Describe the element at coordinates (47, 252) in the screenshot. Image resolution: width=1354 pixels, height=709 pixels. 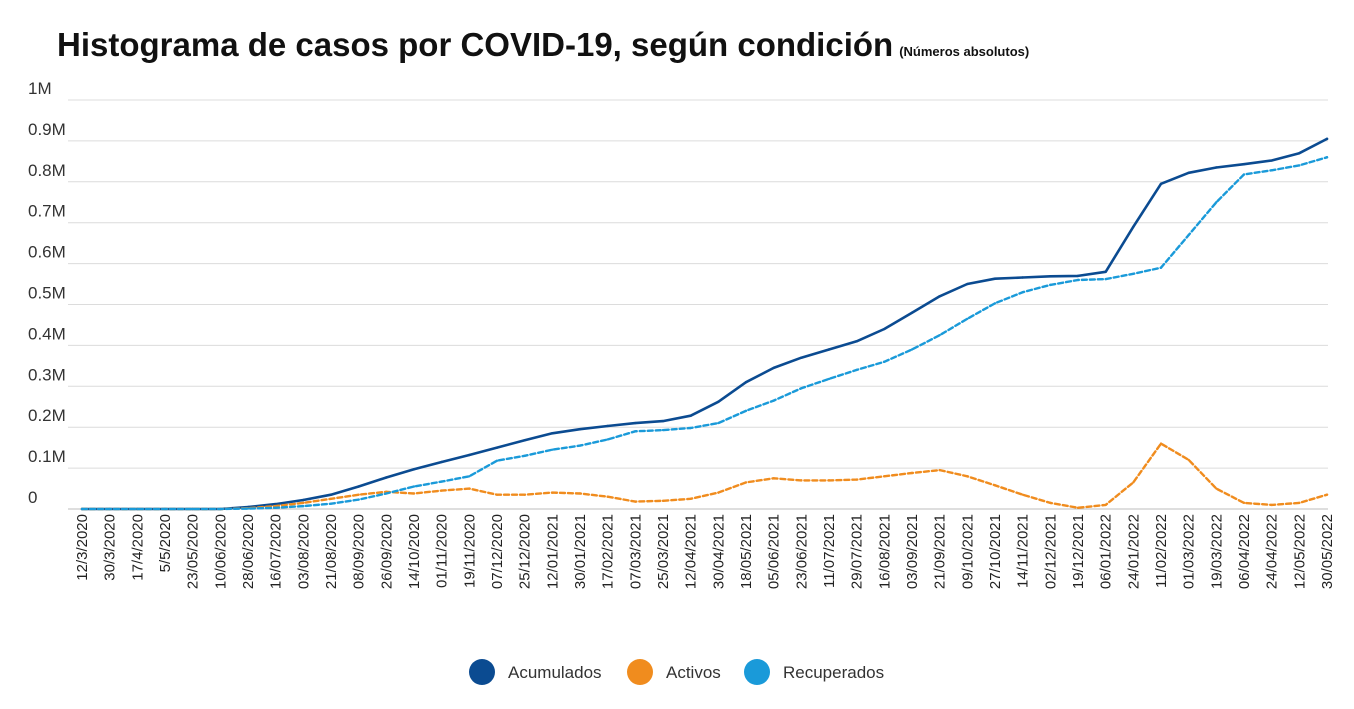
I see `y-tick-label: 0.6M` at that location.